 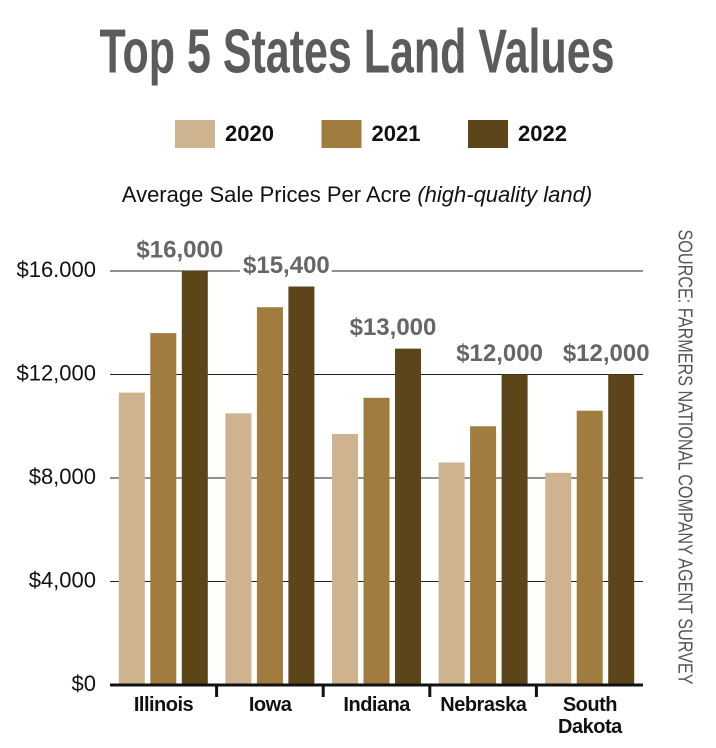 I want to click on y-tick-label: $16.000, so click(x=56, y=269).